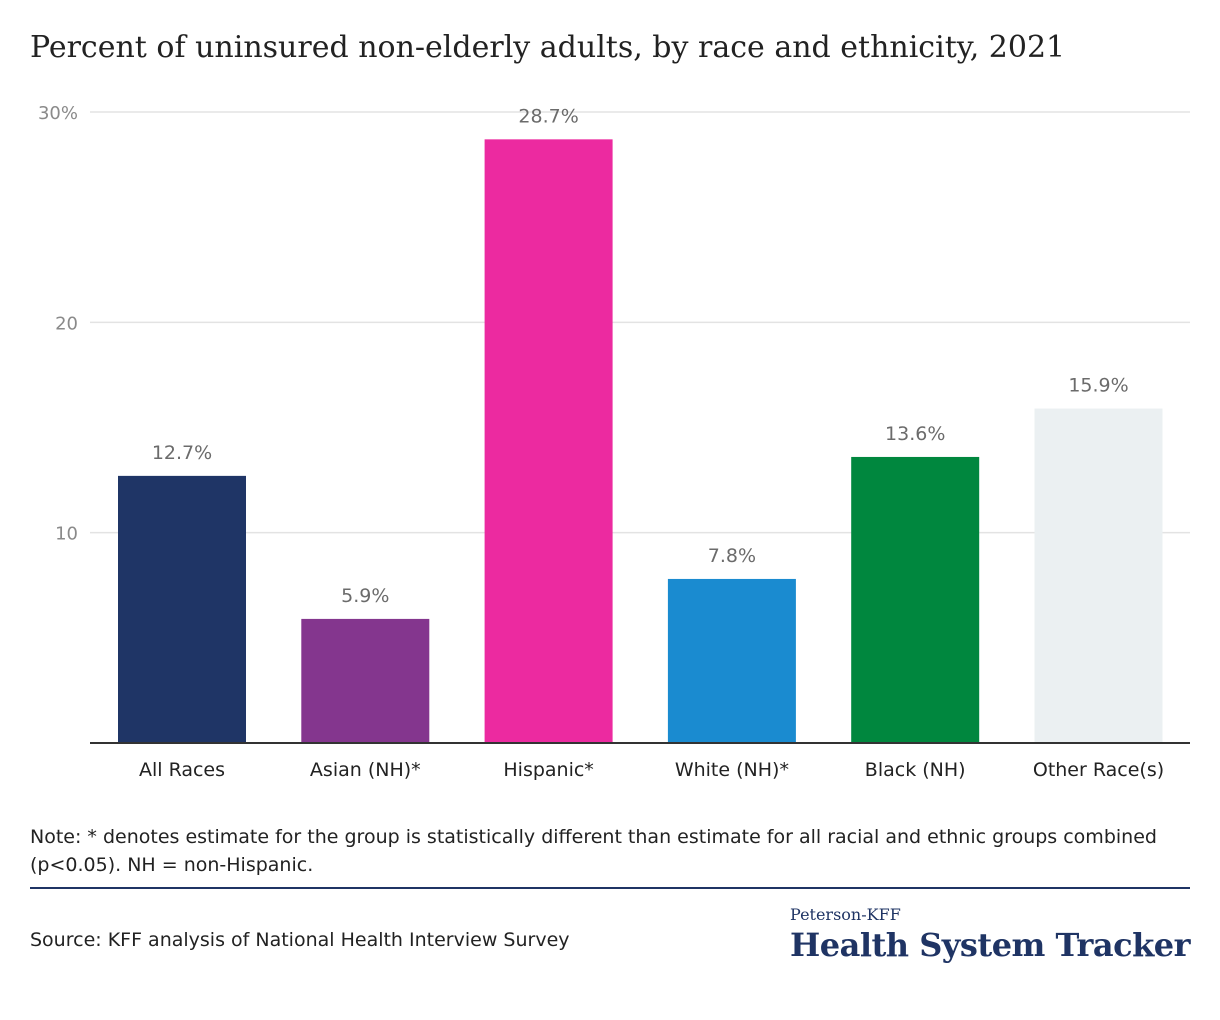 The height and width of the screenshot is (1020, 1220). Describe the element at coordinates (915, 434) in the screenshot. I see `data-label: 13.6%` at that location.